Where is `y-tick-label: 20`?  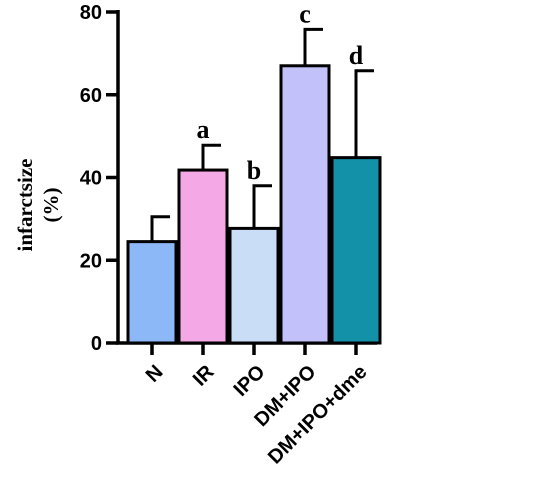
y-tick-label: 20 is located at coordinates (91, 261).